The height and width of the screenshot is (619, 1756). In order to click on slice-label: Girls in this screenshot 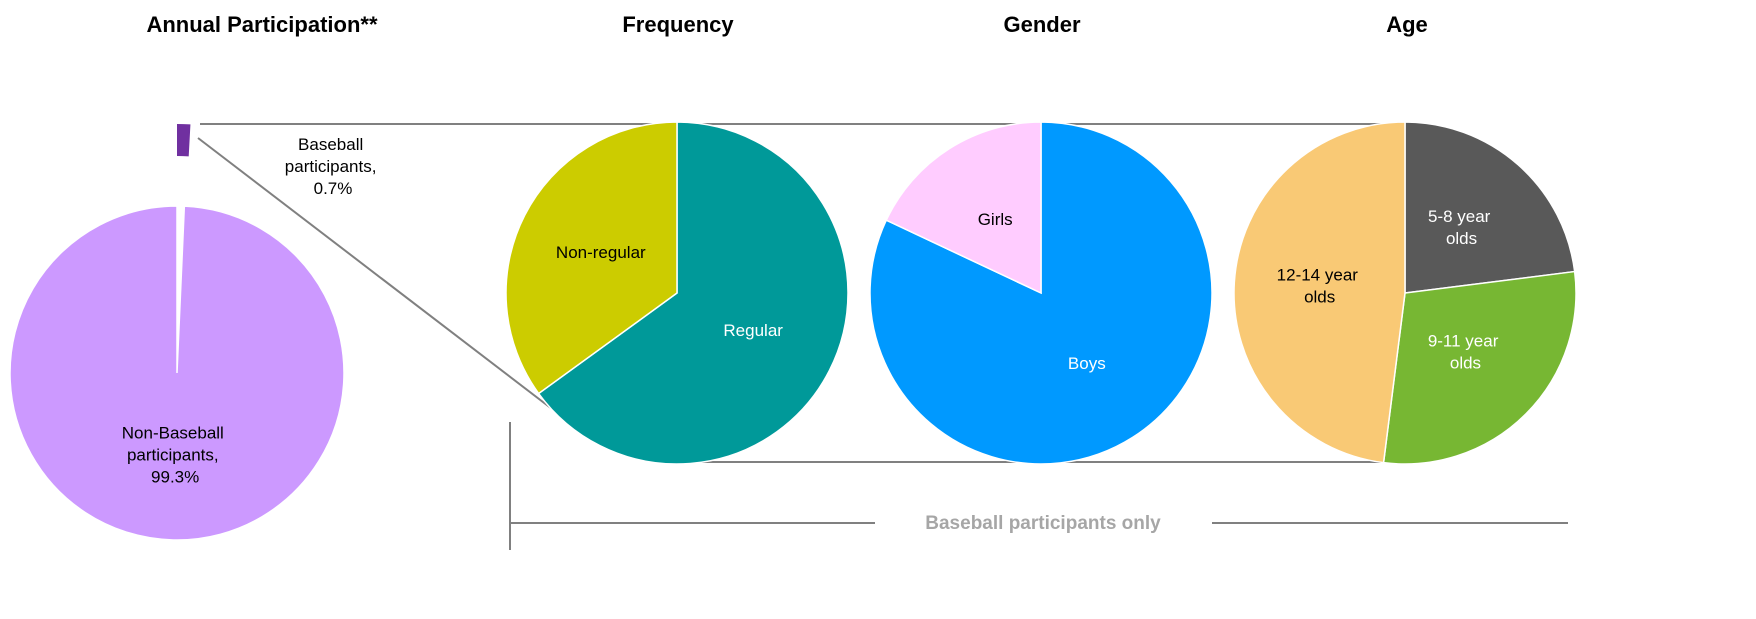, I will do `click(995, 219)`.